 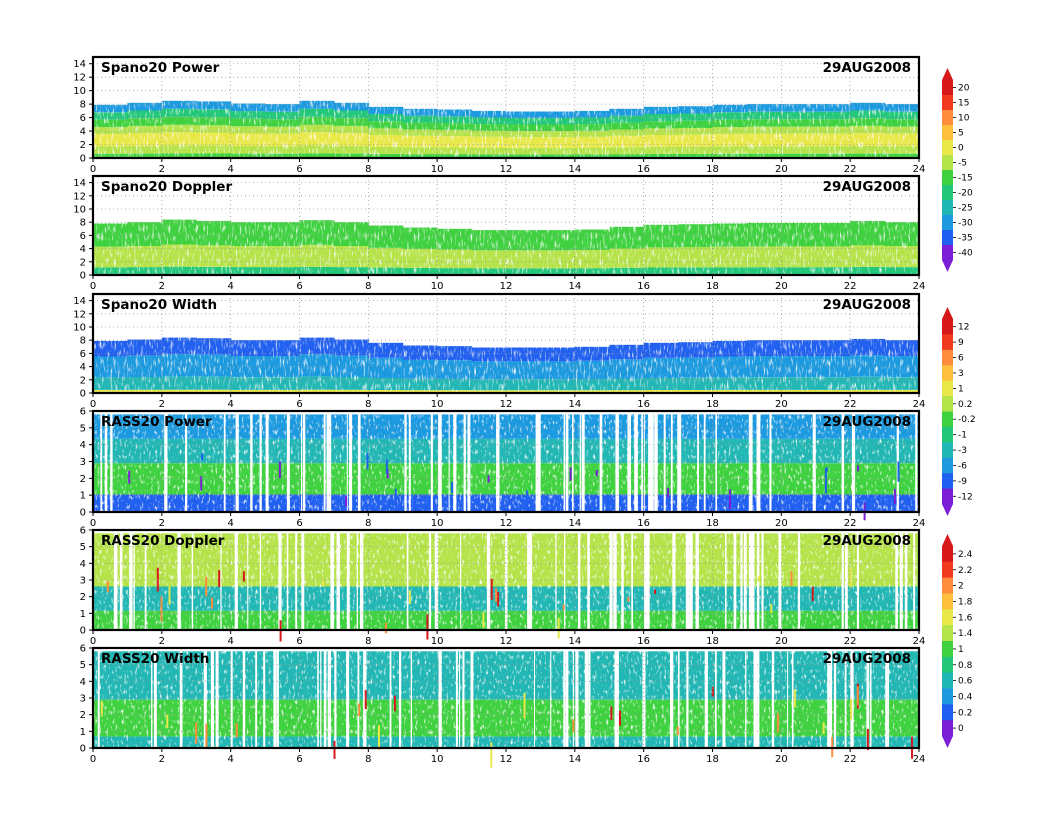 I want to click on panel-title: RASS20 Power, so click(x=156, y=422).